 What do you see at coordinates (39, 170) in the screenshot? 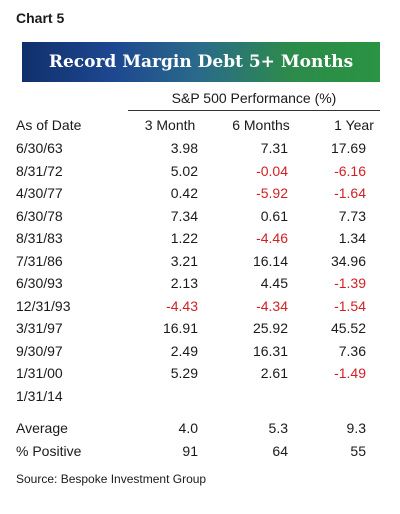
I see `cell-date: 8/31/72` at bounding box center [39, 170].